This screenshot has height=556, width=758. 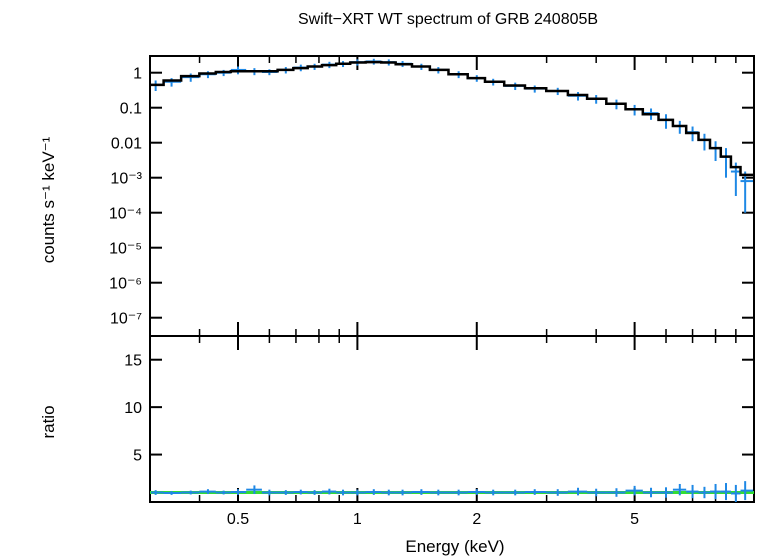 I want to click on spectrum-y-tick-label: 10⁻³, so click(x=126, y=179).